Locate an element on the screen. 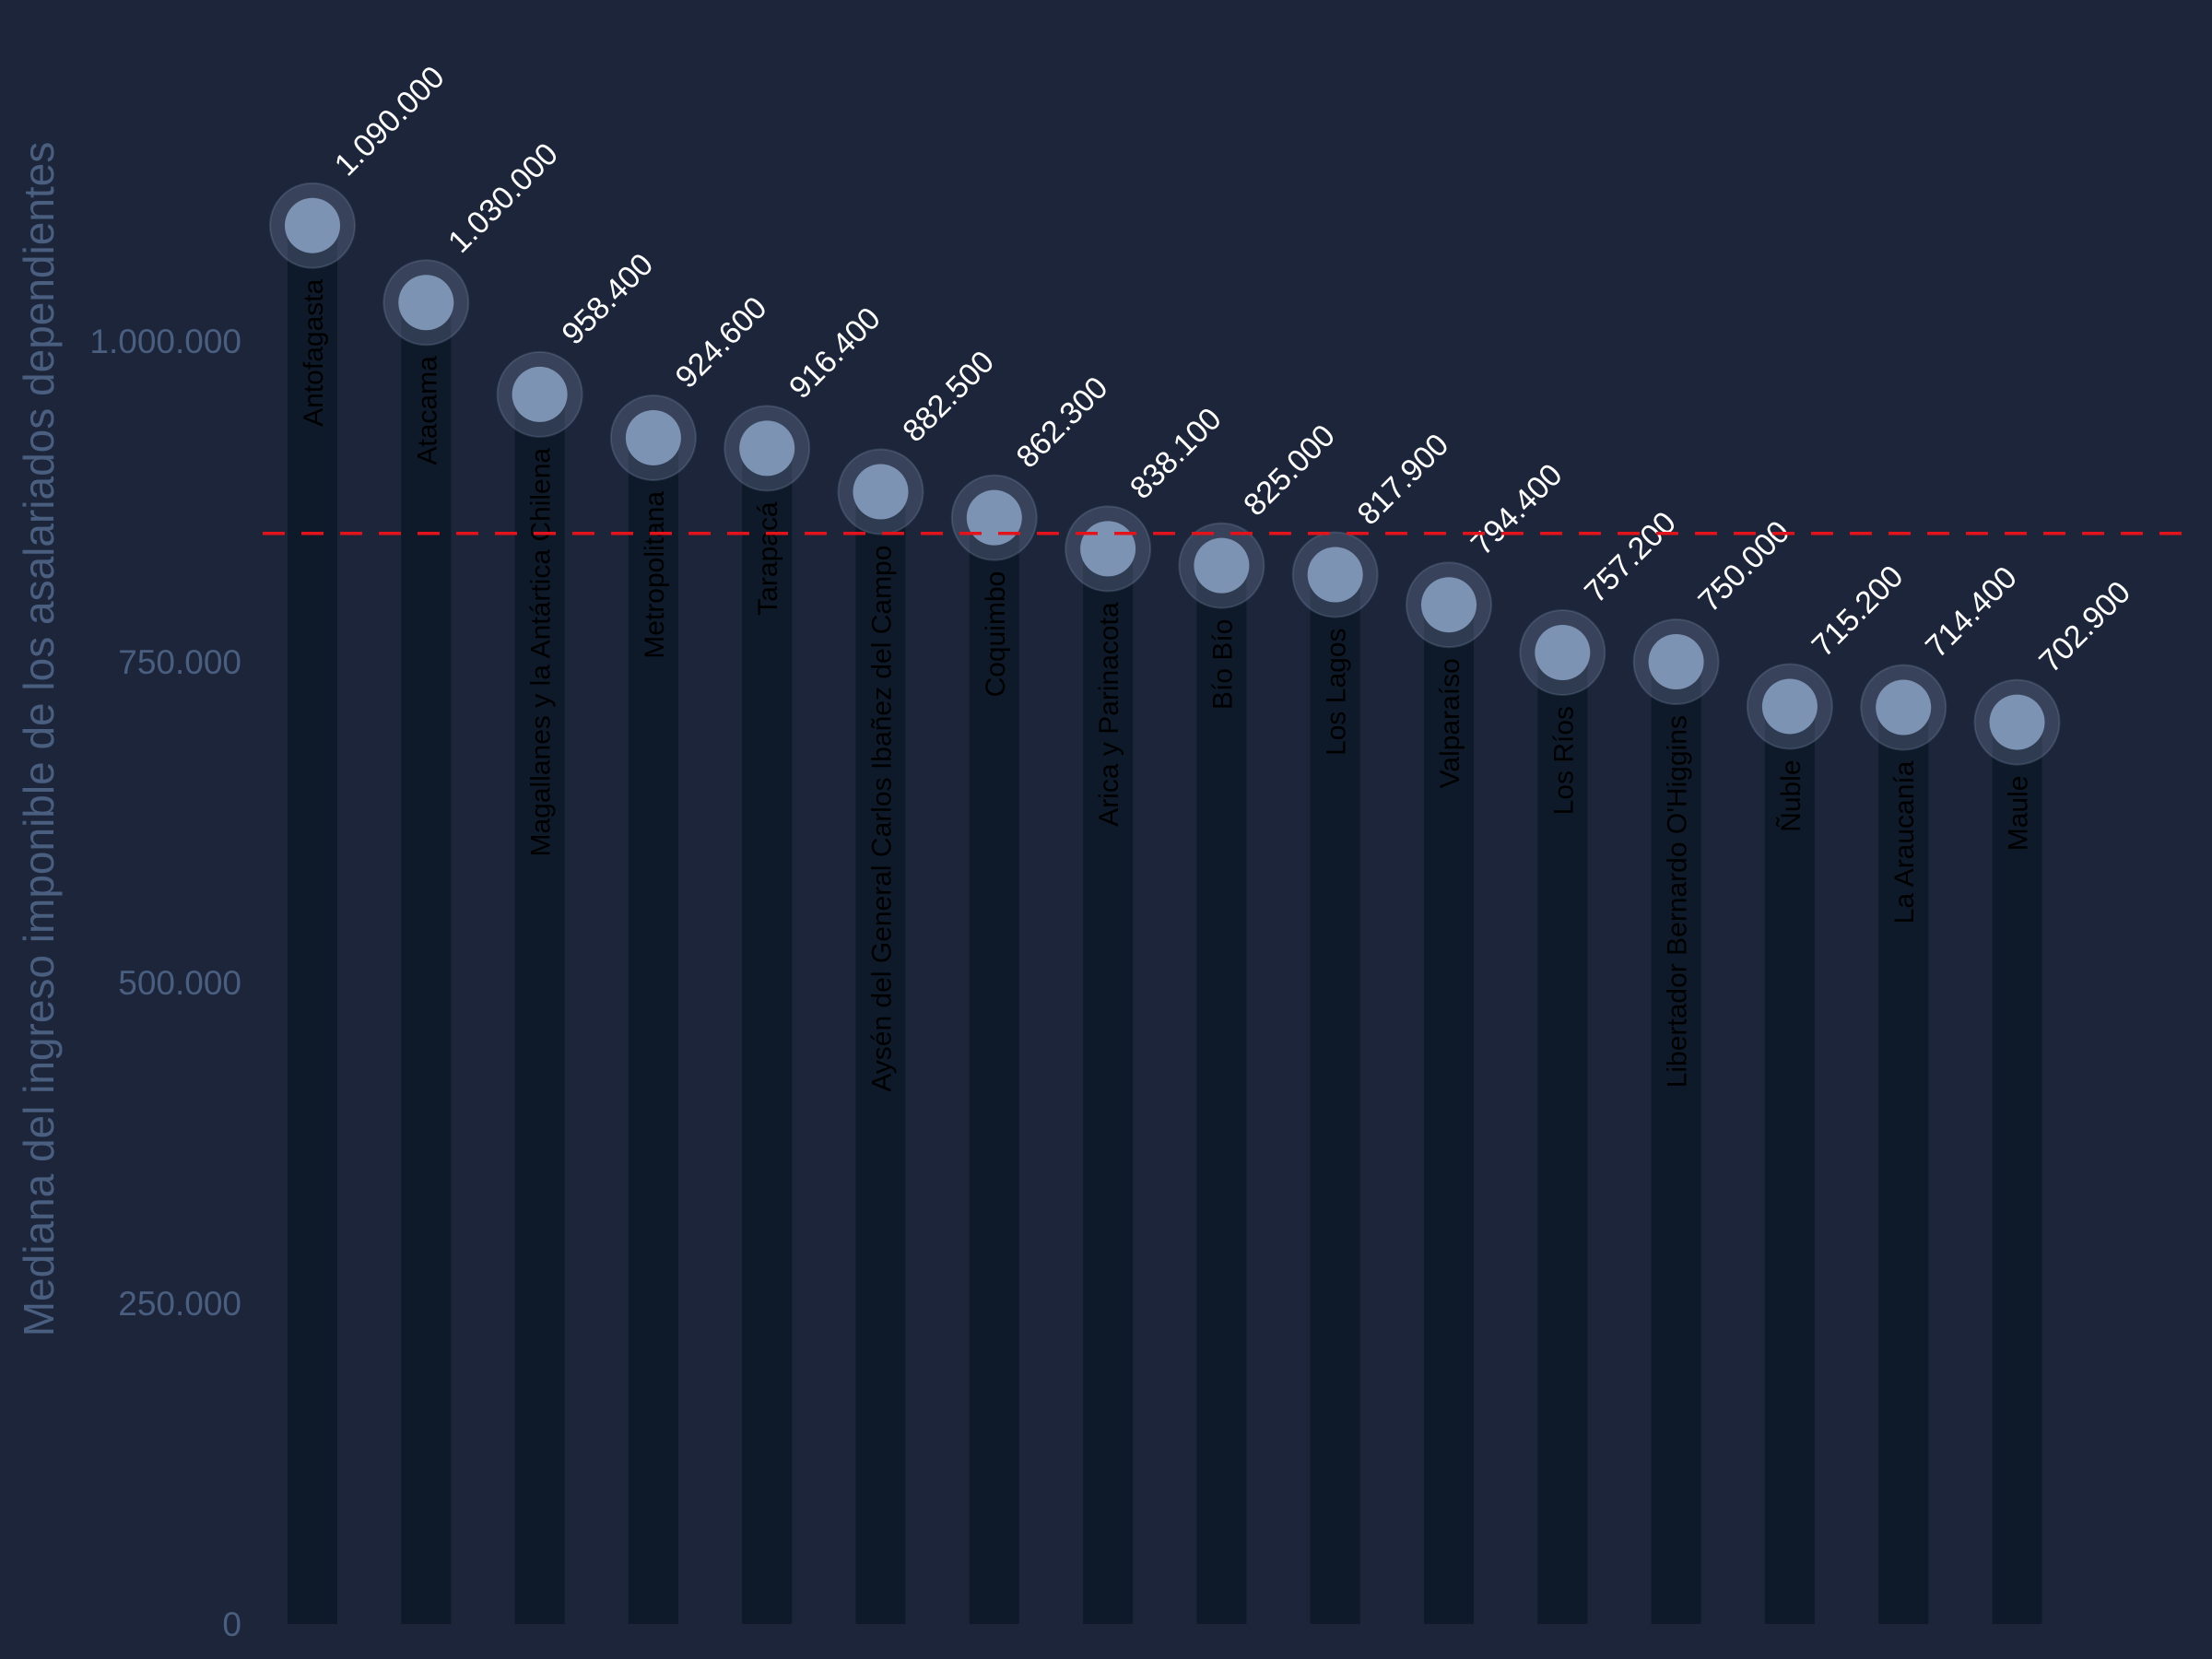 This screenshot has height=1659, width=2212. category-label: Magallanes y la Antártica Chilena is located at coordinates (541, 652).